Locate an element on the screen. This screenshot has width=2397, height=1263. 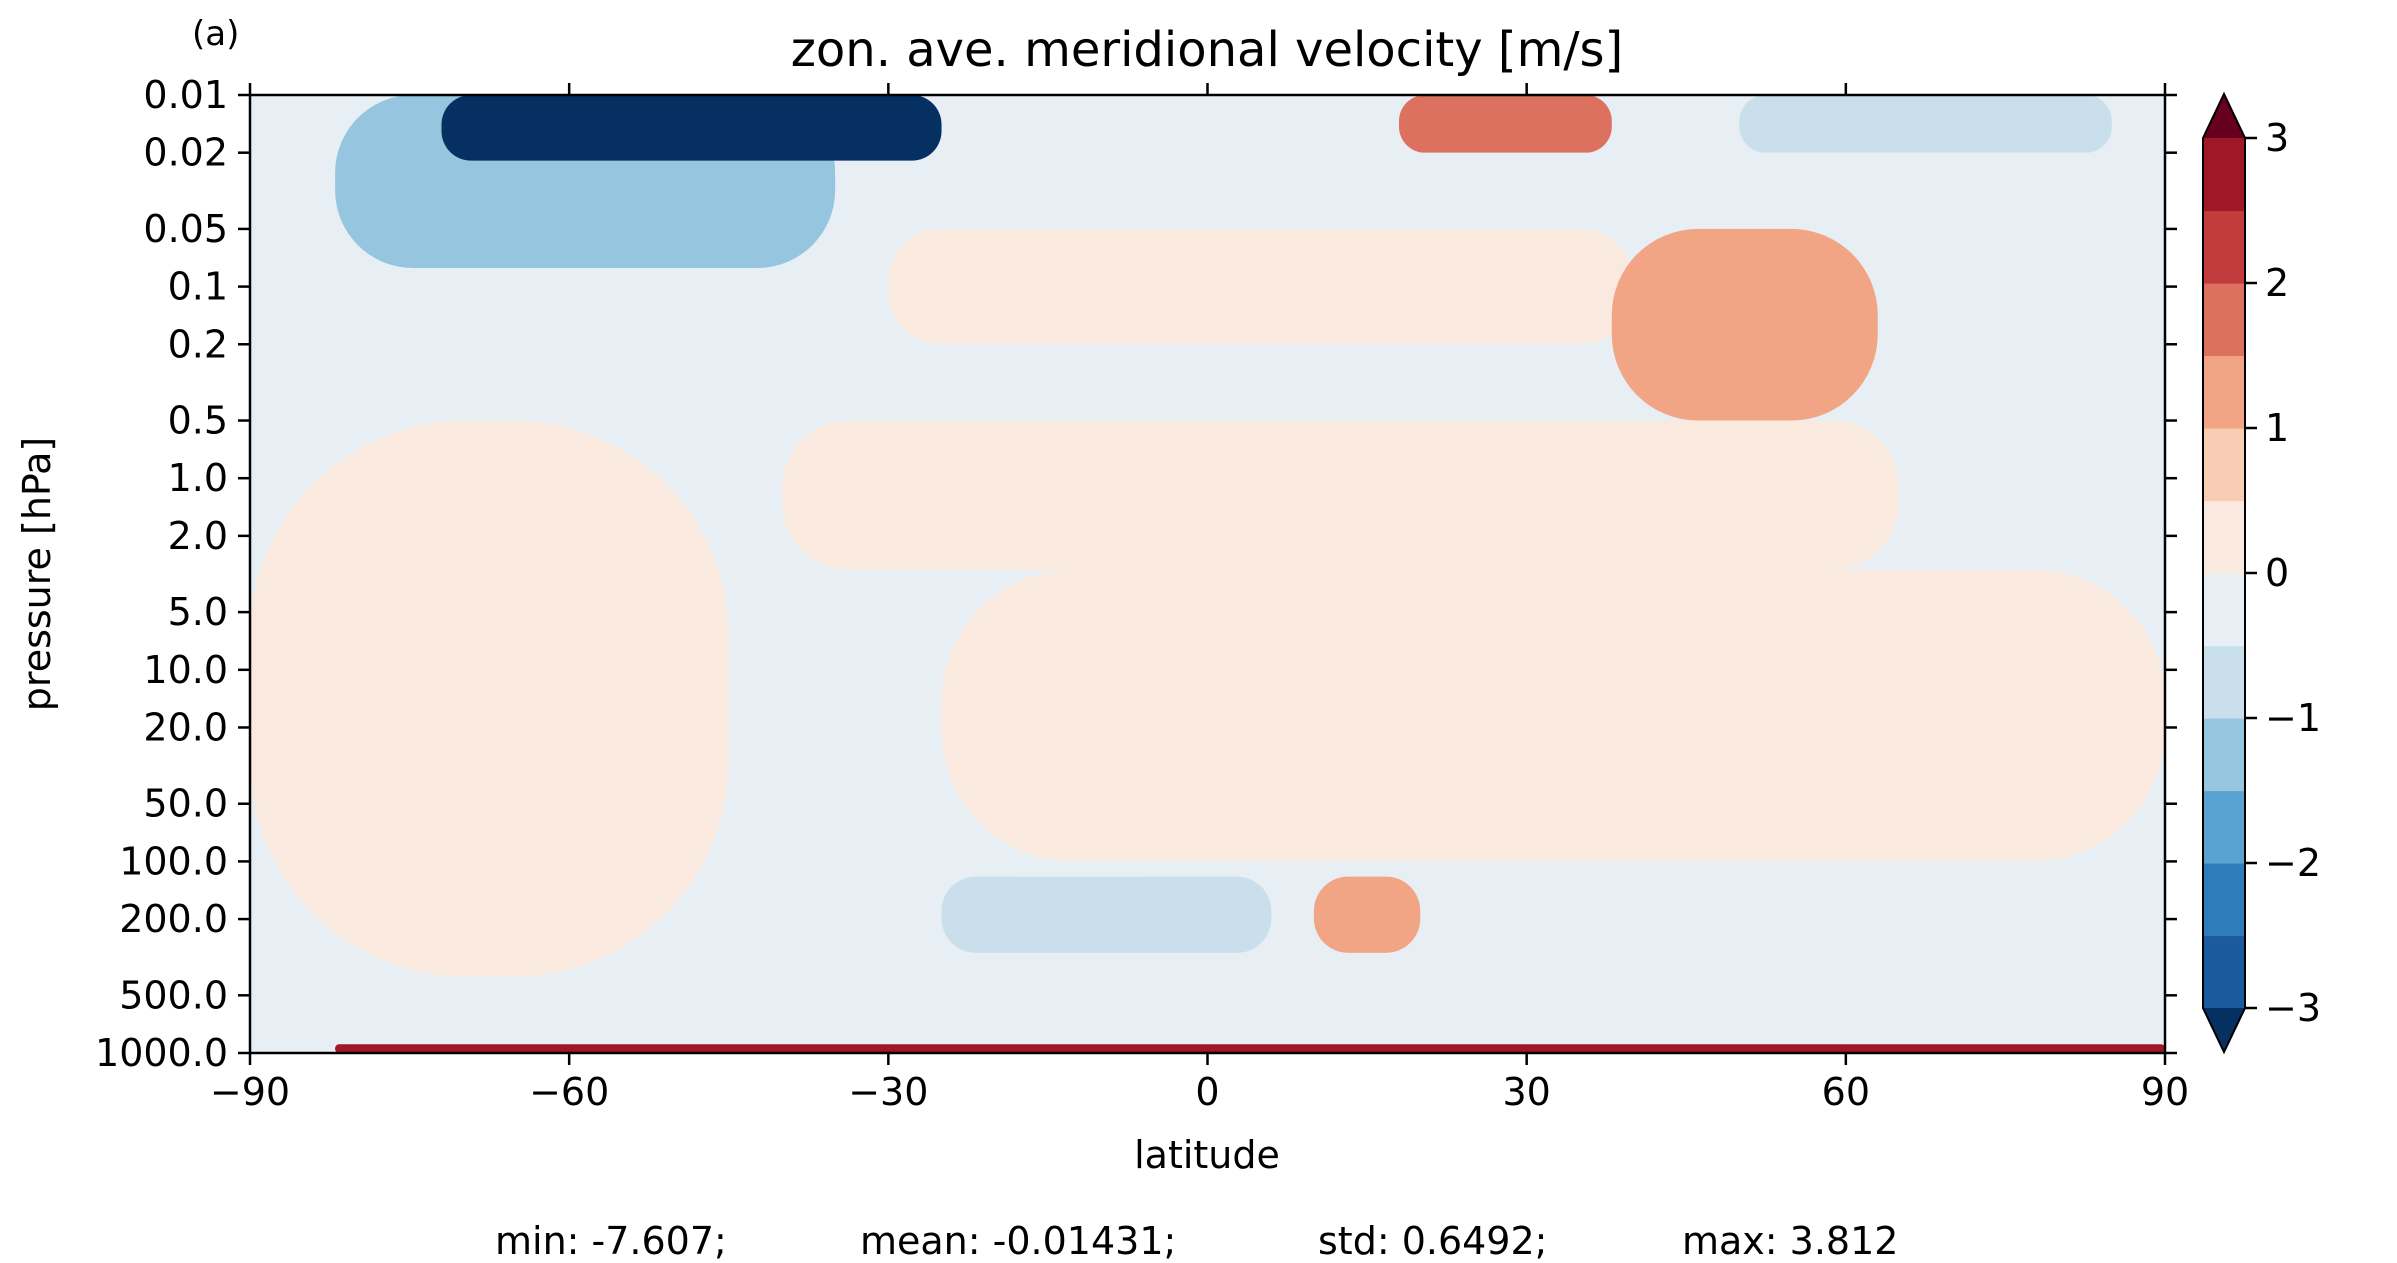
y-tick-label: 50.0 is located at coordinates (185, 804).